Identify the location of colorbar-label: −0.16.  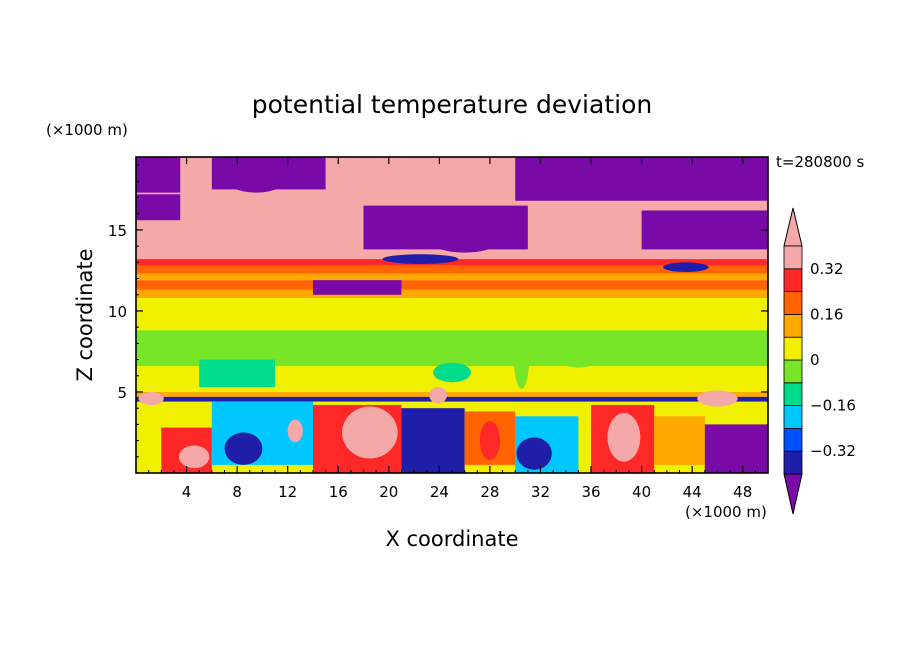
(833, 406).